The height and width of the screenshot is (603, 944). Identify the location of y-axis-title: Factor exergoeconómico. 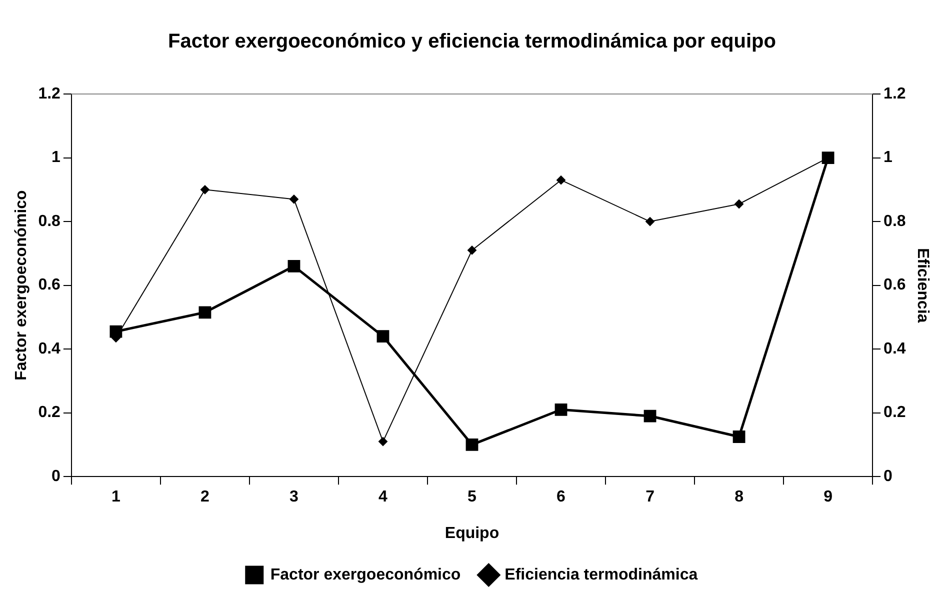
(21, 285).